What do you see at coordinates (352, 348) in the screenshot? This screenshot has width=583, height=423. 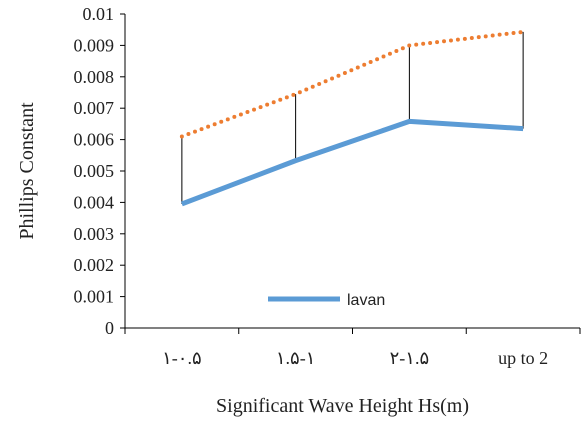 I see `x-axis-ticks: ۱-۰.۵ ۱.۵-۱ ۲-۱.۵ up to 2` at bounding box center [352, 348].